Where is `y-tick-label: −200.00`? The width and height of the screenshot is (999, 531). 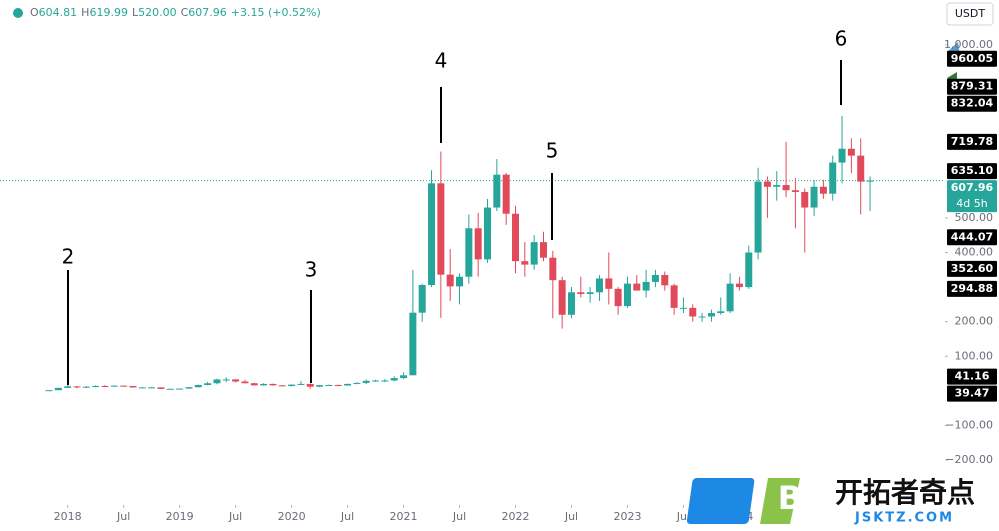 y-tick-label: −200.00 is located at coordinates (969, 459).